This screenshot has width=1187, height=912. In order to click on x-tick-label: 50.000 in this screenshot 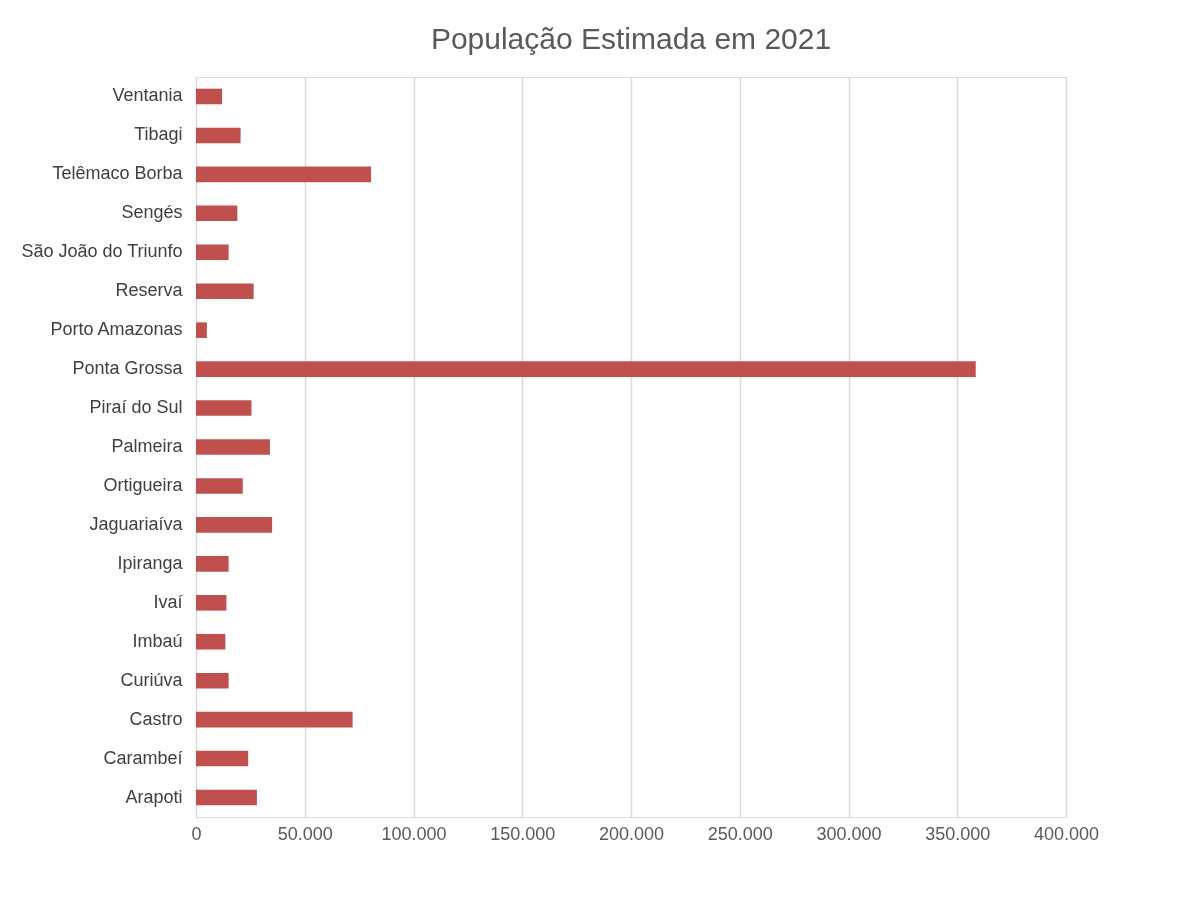, I will do `click(305, 833)`.